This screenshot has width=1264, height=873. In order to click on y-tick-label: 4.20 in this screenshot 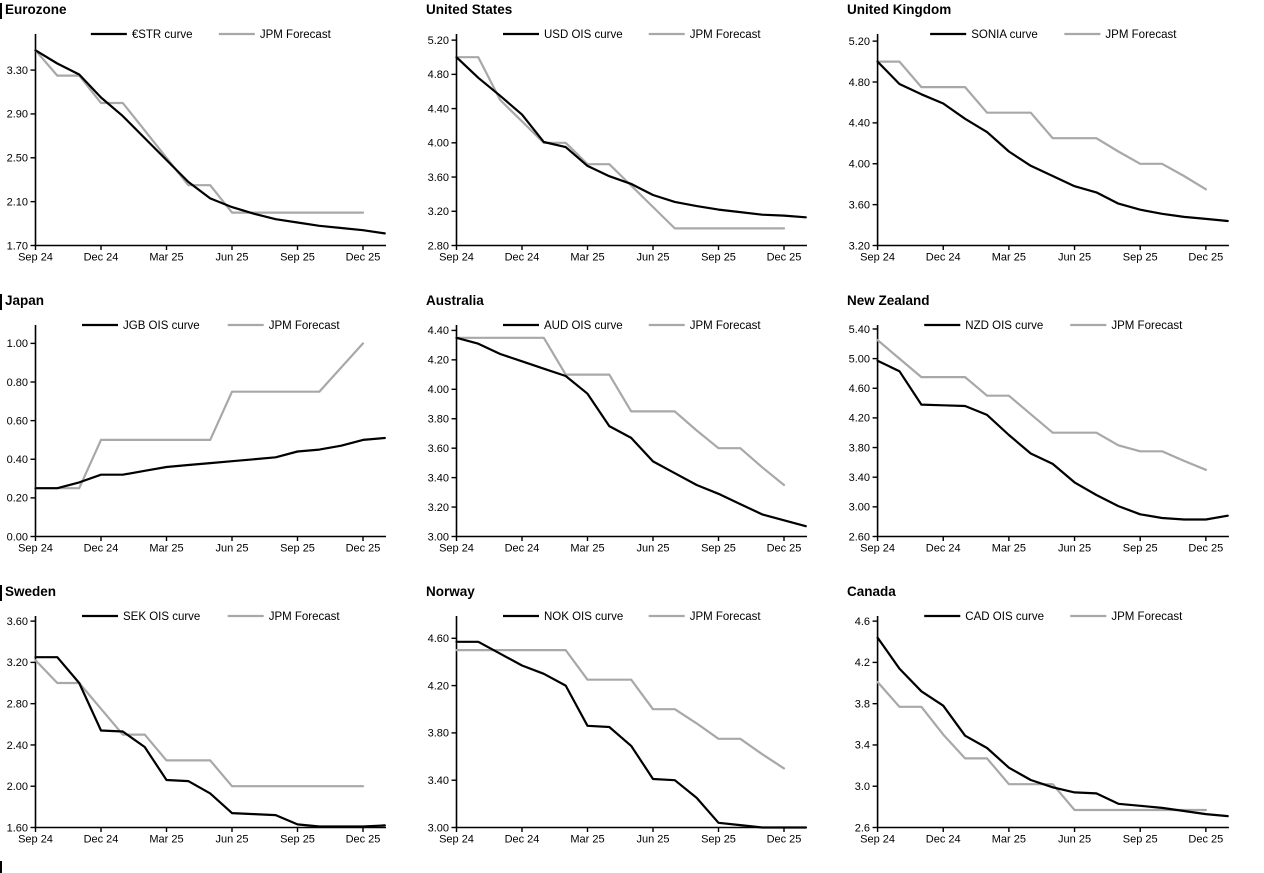, I will do `click(438, 686)`.